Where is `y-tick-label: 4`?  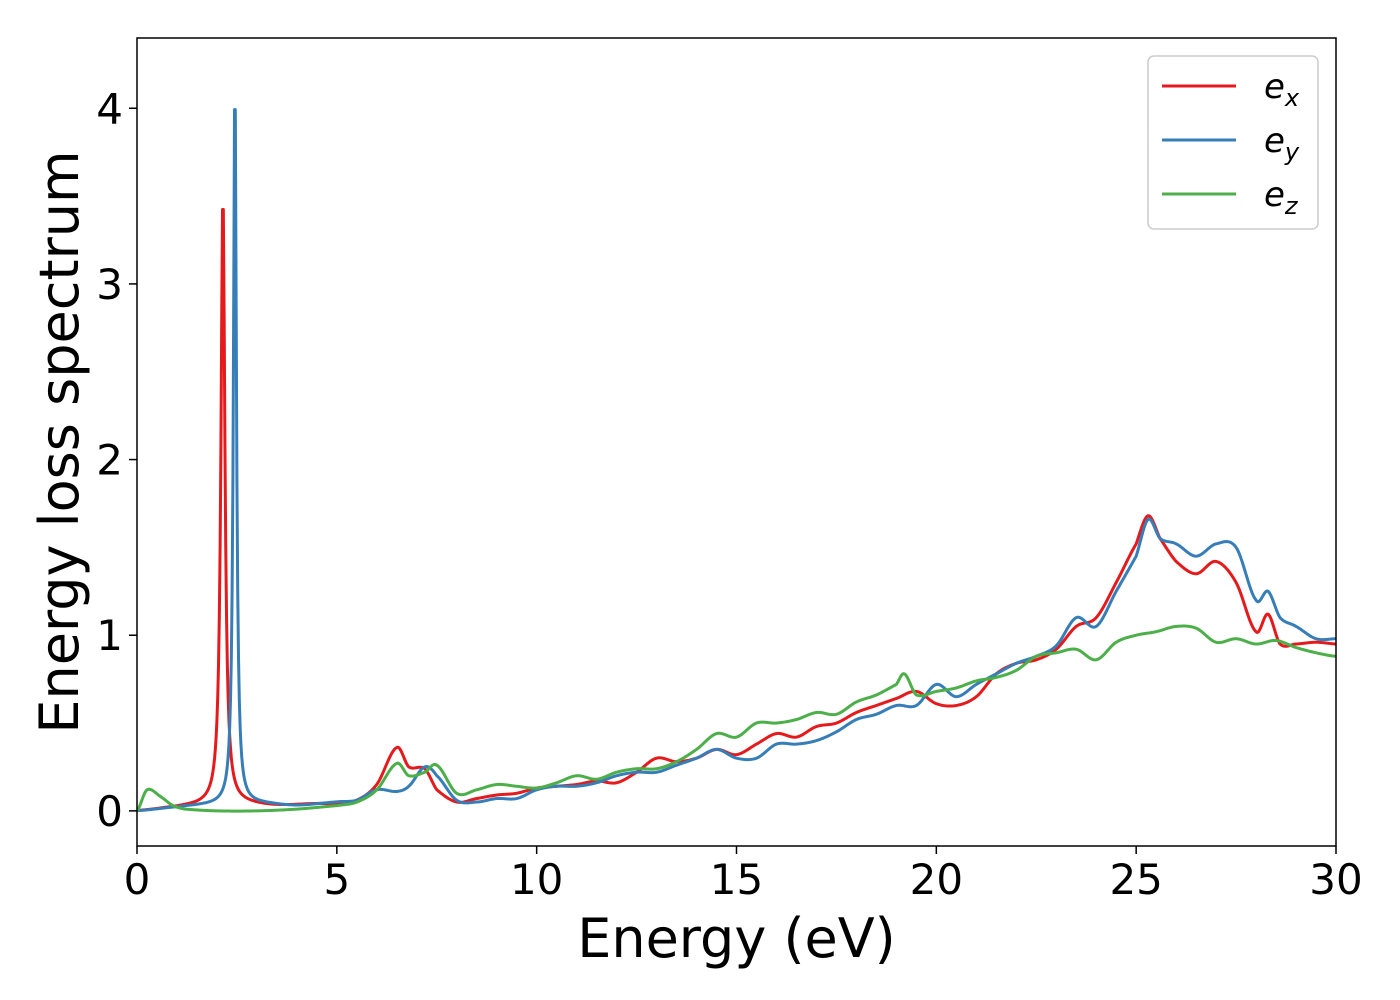
y-tick-label: 4 is located at coordinates (109, 108).